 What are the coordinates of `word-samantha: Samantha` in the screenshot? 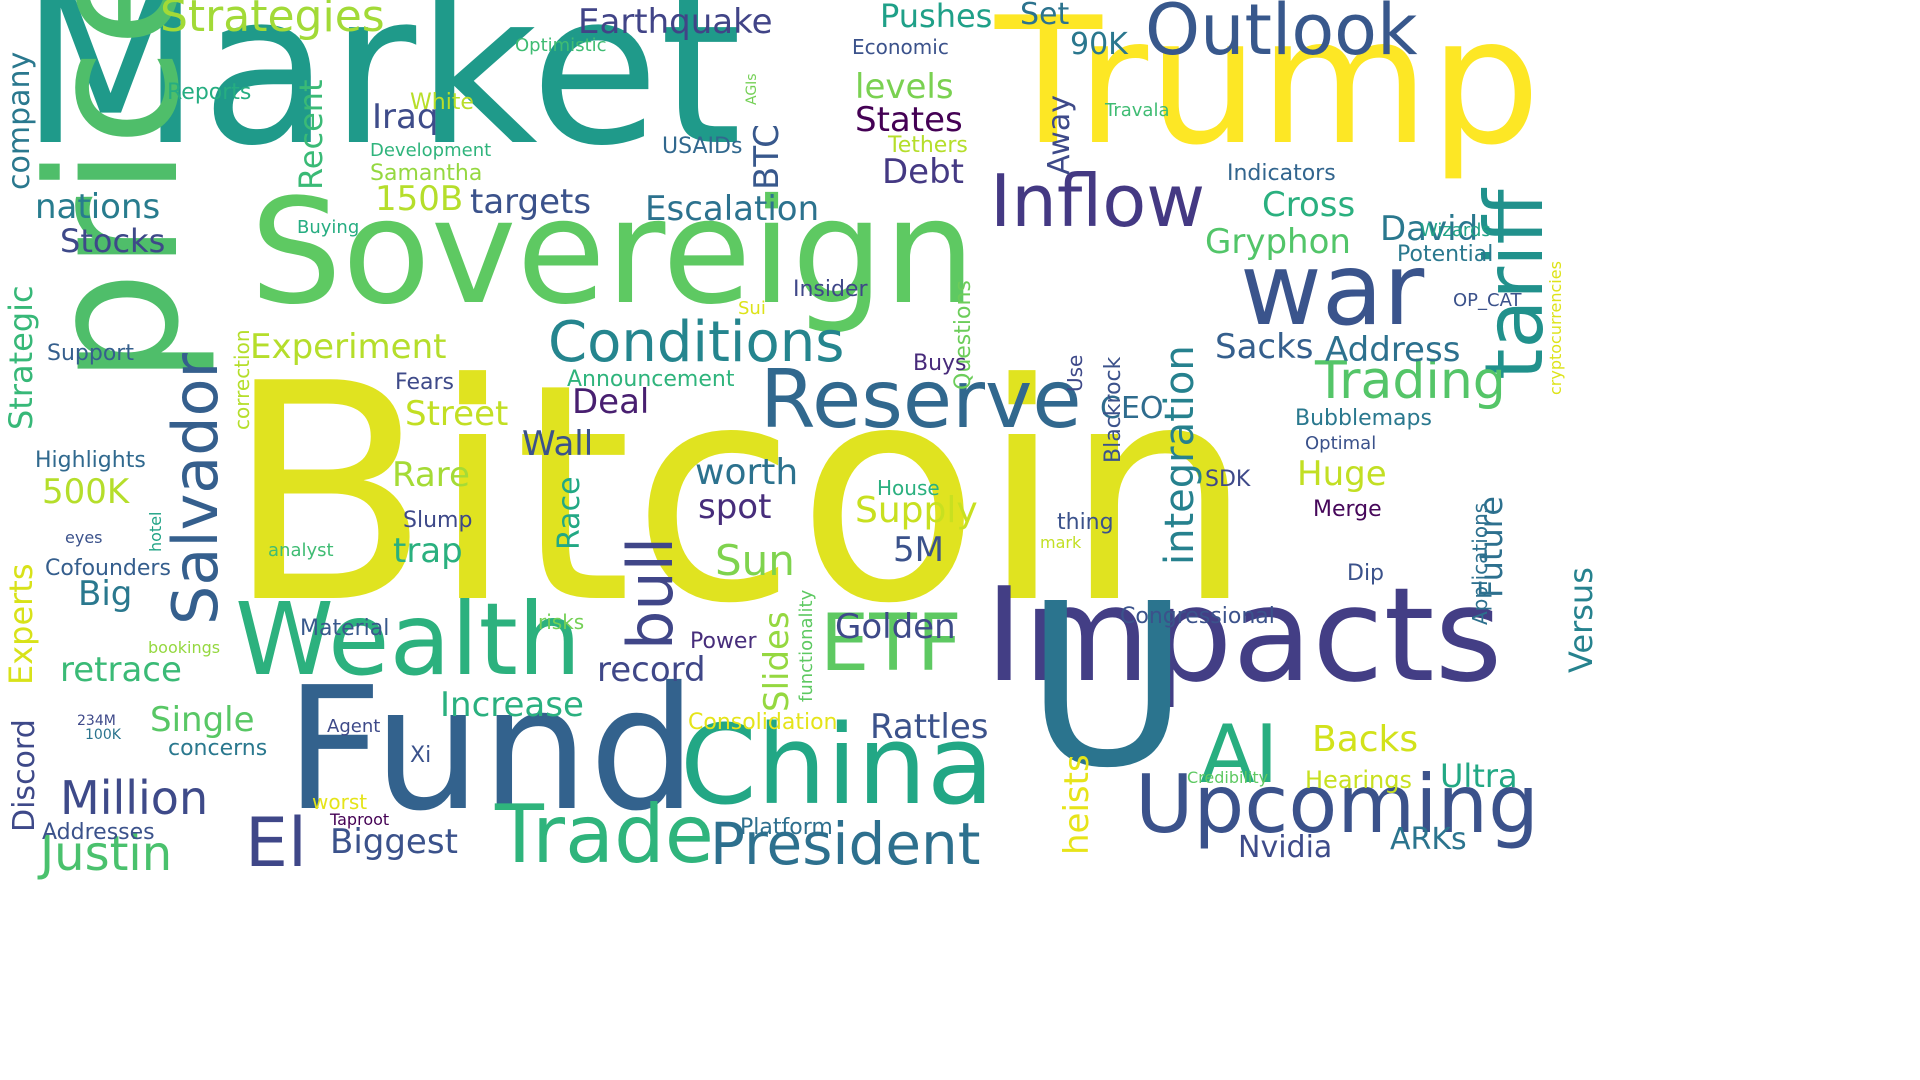 It's located at (426, 173).